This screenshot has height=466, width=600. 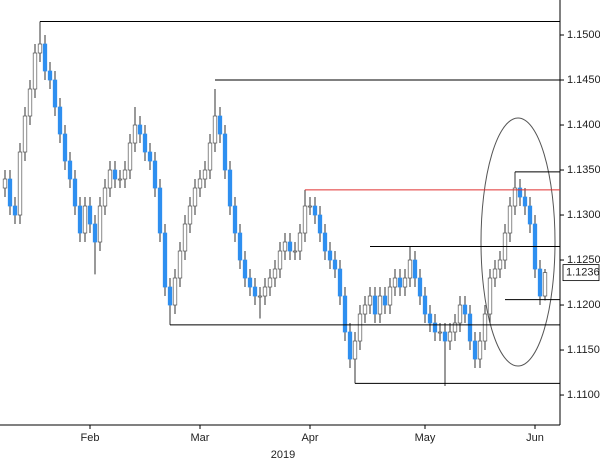 What do you see at coordinates (518, 242) in the screenshot?
I see `highlight-ellipse` at bounding box center [518, 242].